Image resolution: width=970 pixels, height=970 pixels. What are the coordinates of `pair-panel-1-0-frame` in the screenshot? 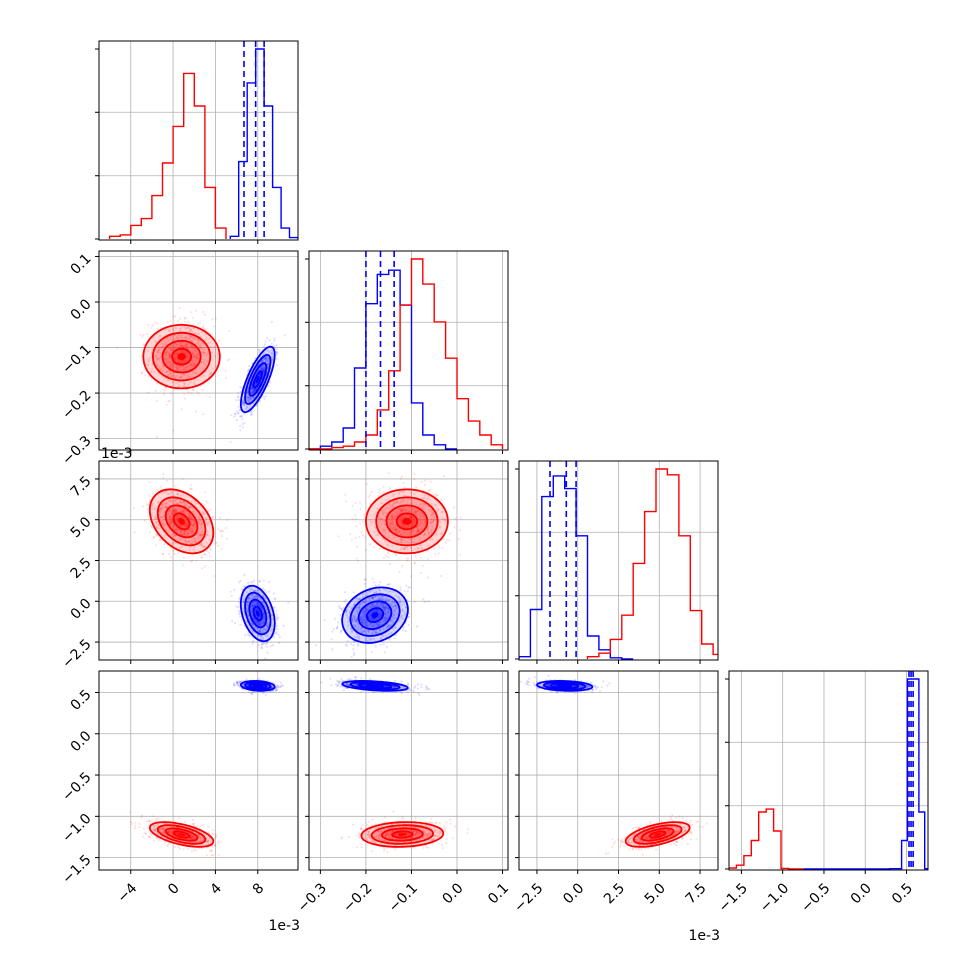 It's located at (198, 350).